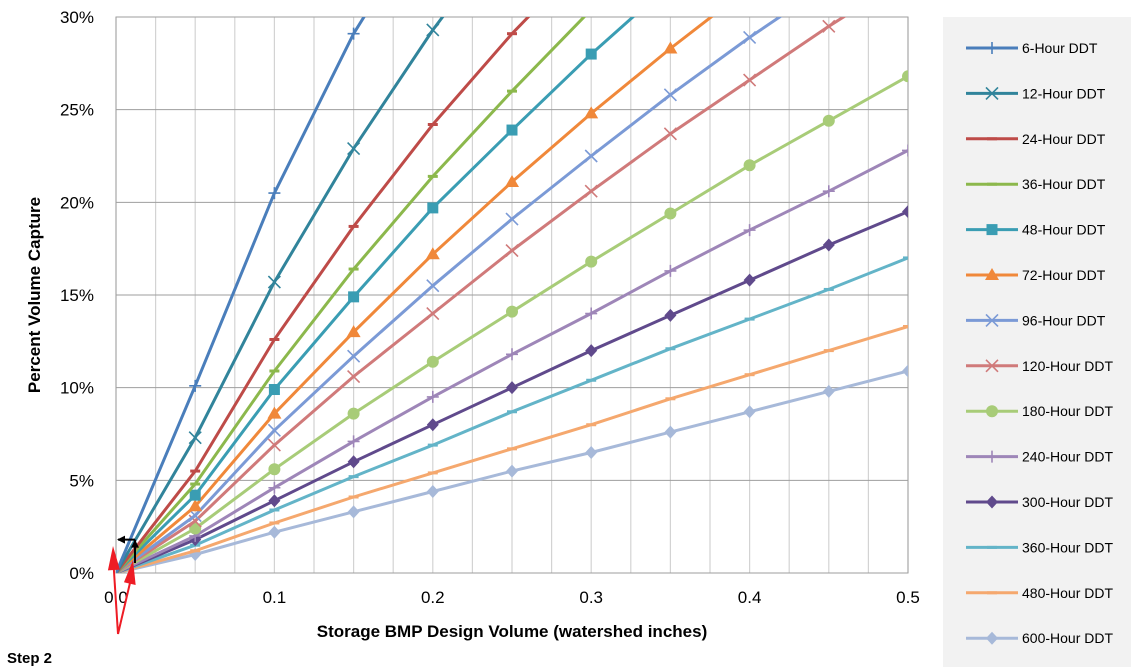  Describe the element at coordinates (121, 539) in the screenshot. I see `bracket-arrowhead-left` at that location.